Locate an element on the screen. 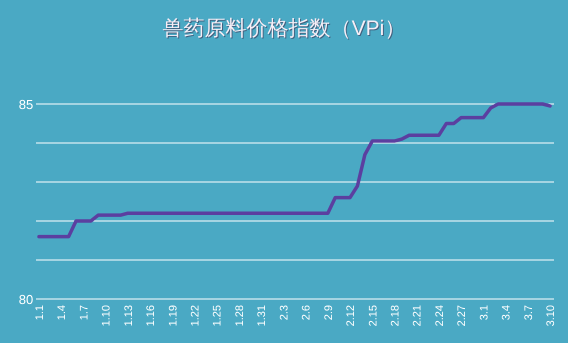 The height and width of the screenshot is (343, 568). x-tick-label: 1.1 is located at coordinates (40, 312).